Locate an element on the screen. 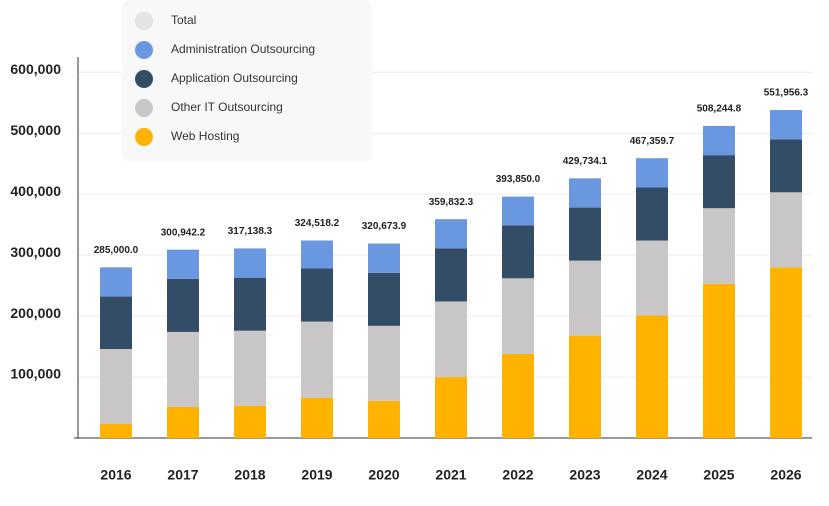 Image resolution: width=829 pixels, height=506 pixels. x-tick-label: 2021 is located at coordinates (450, 475).